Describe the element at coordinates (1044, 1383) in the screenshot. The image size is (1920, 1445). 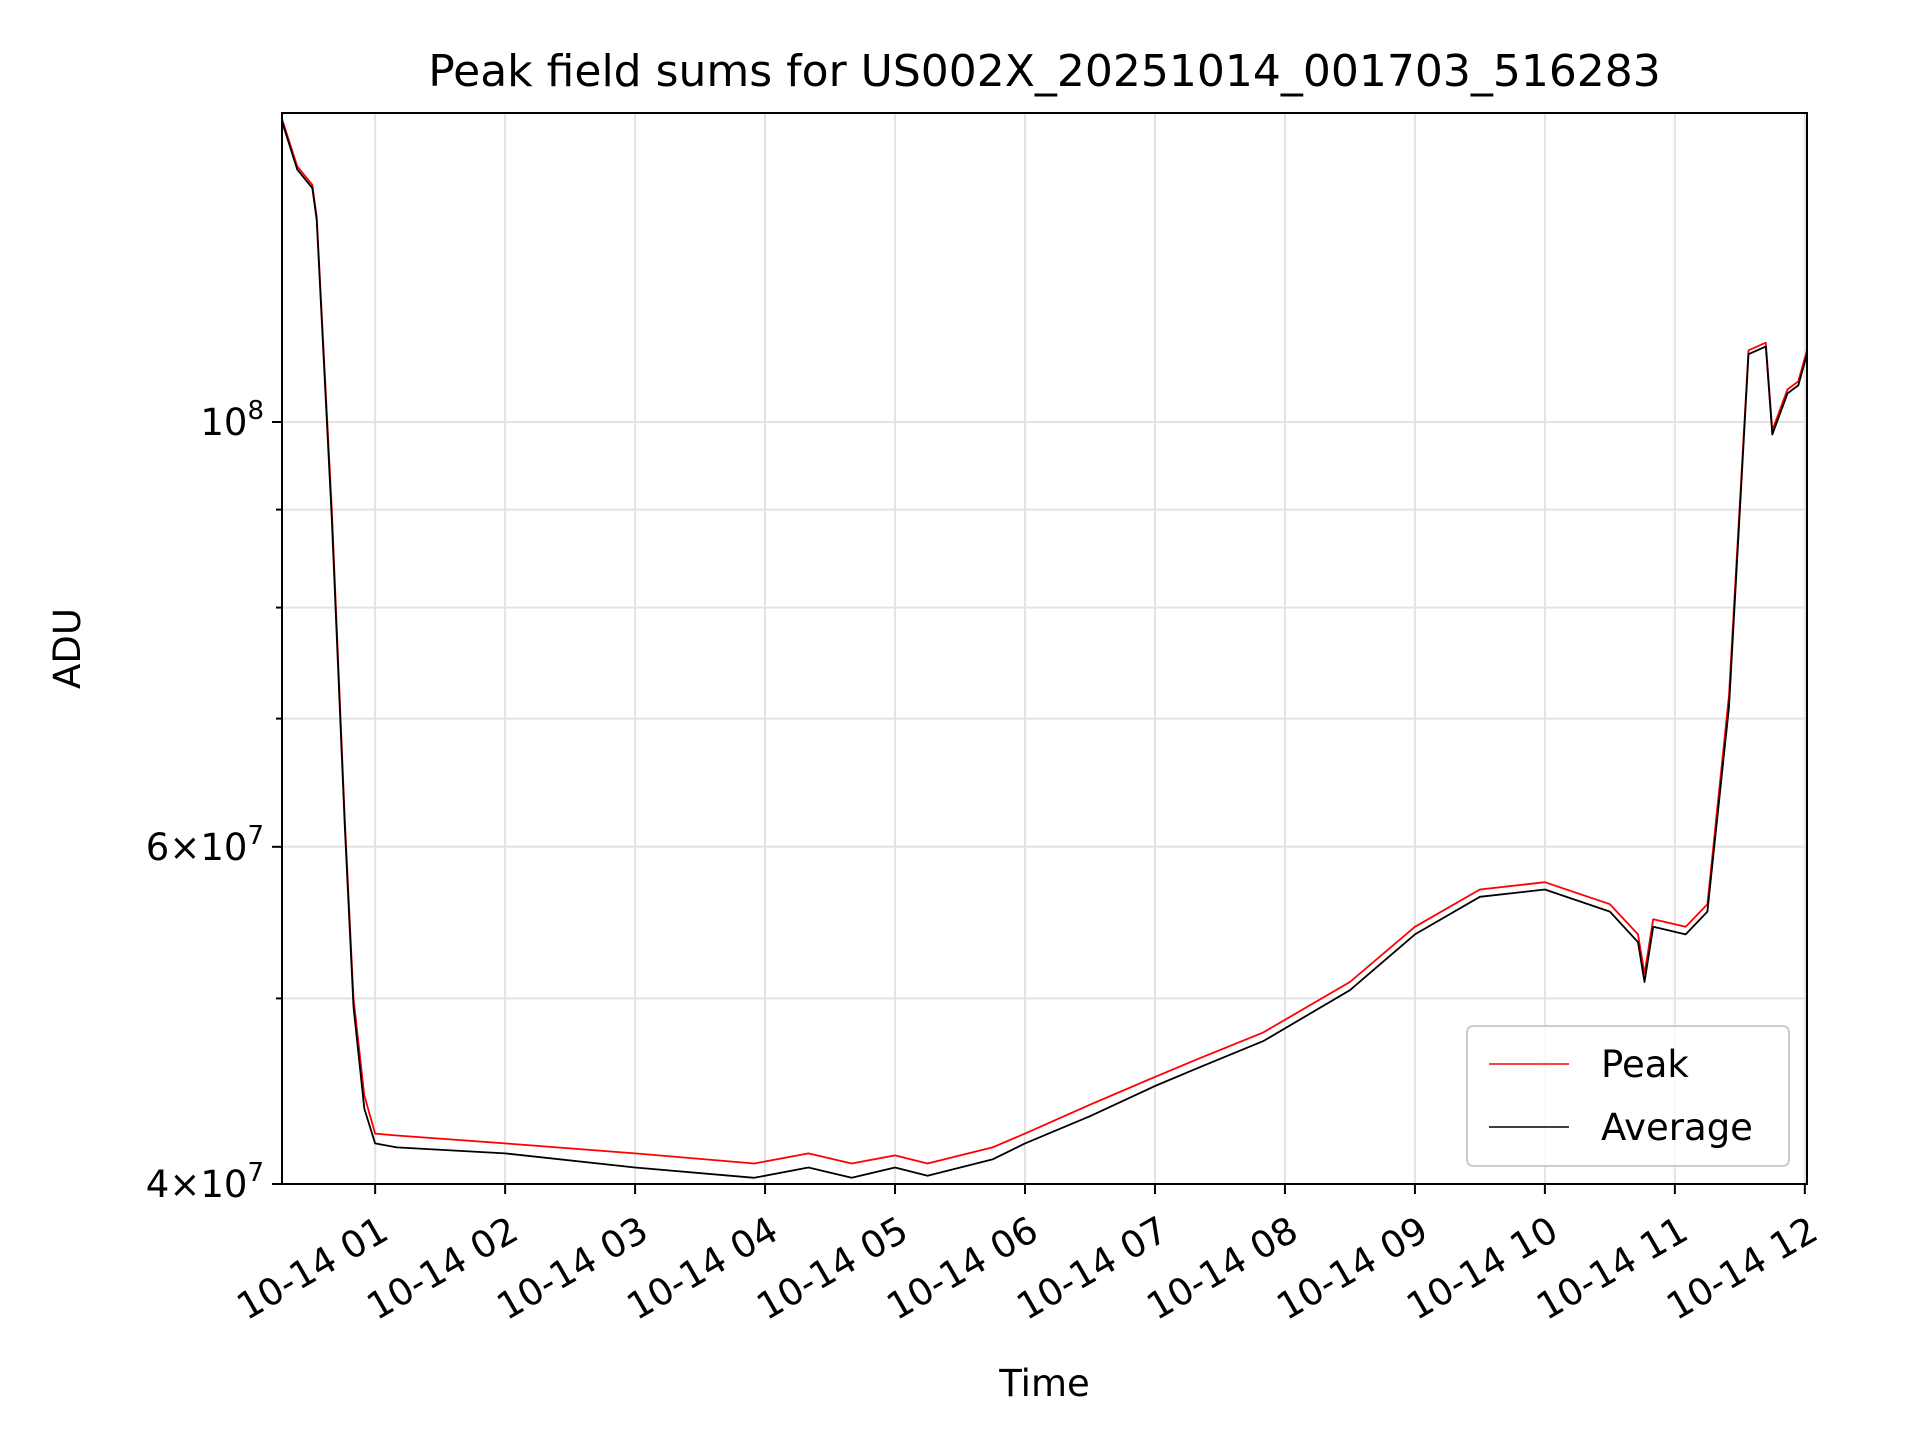
I see `x-axis-label: Time` at that location.